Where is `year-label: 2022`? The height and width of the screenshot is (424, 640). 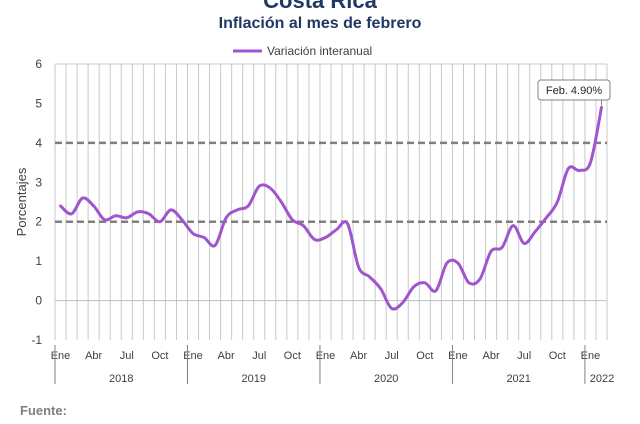 year-label: 2022 is located at coordinates (602, 379).